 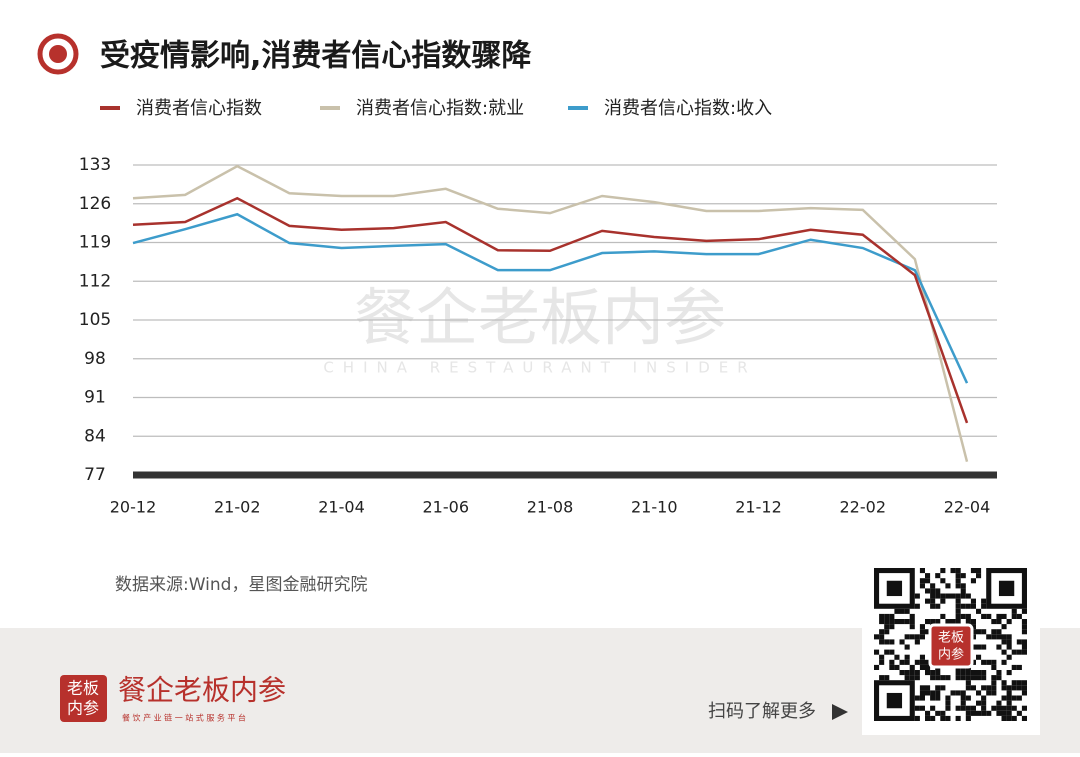 I want to click on watermark: 餐企老板内参, so click(x=540, y=317).